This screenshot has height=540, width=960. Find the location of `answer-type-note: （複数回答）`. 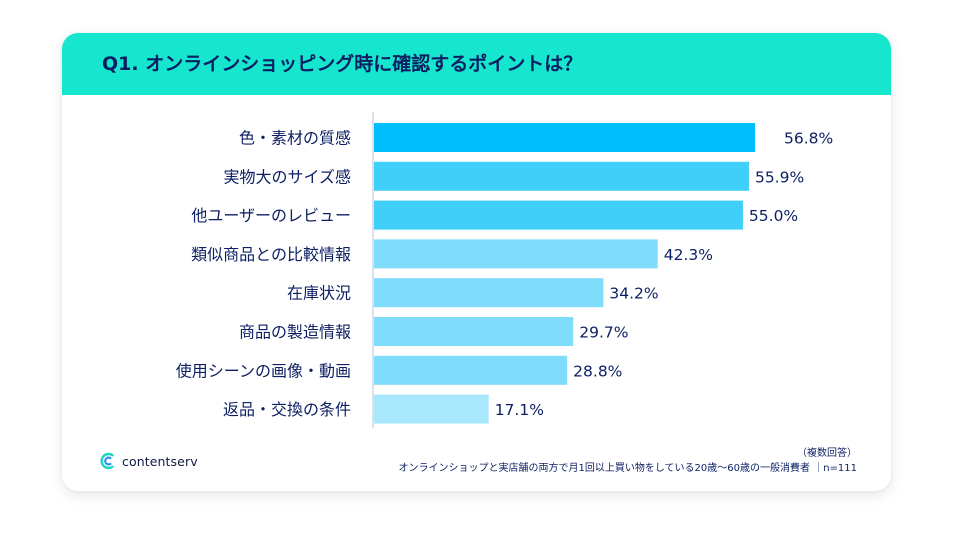

answer-type-note: （複数回答） is located at coordinates (827, 453).